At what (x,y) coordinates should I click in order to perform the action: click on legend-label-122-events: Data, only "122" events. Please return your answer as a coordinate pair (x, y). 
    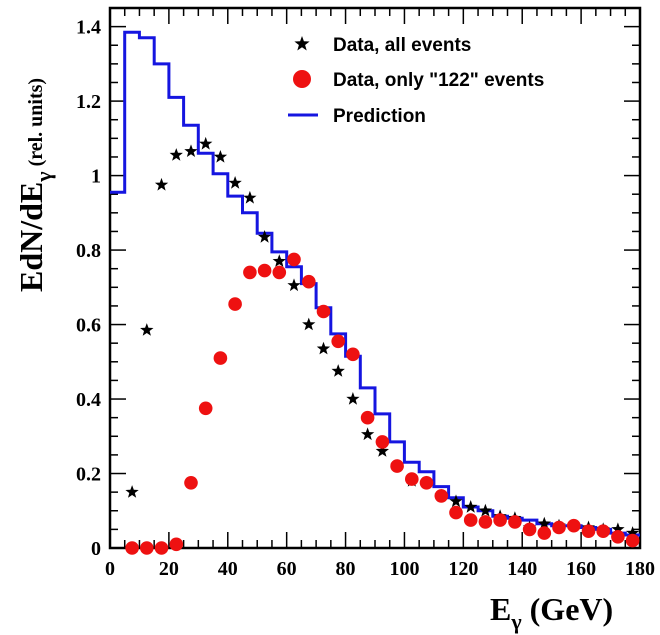
    Looking at the image, I should click on (438, 80).